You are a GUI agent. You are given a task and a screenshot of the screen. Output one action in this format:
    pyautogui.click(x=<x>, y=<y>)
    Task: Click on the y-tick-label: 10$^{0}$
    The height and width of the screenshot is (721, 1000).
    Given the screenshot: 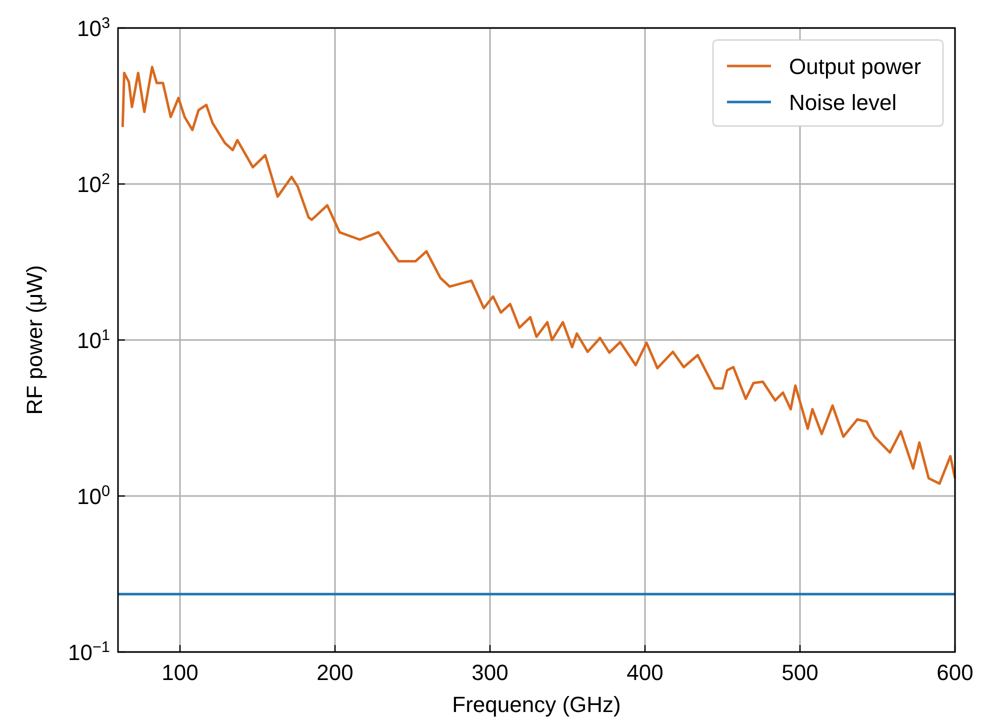 What is the action you would take?
    pyautogui.click(x=93, y=495)
    